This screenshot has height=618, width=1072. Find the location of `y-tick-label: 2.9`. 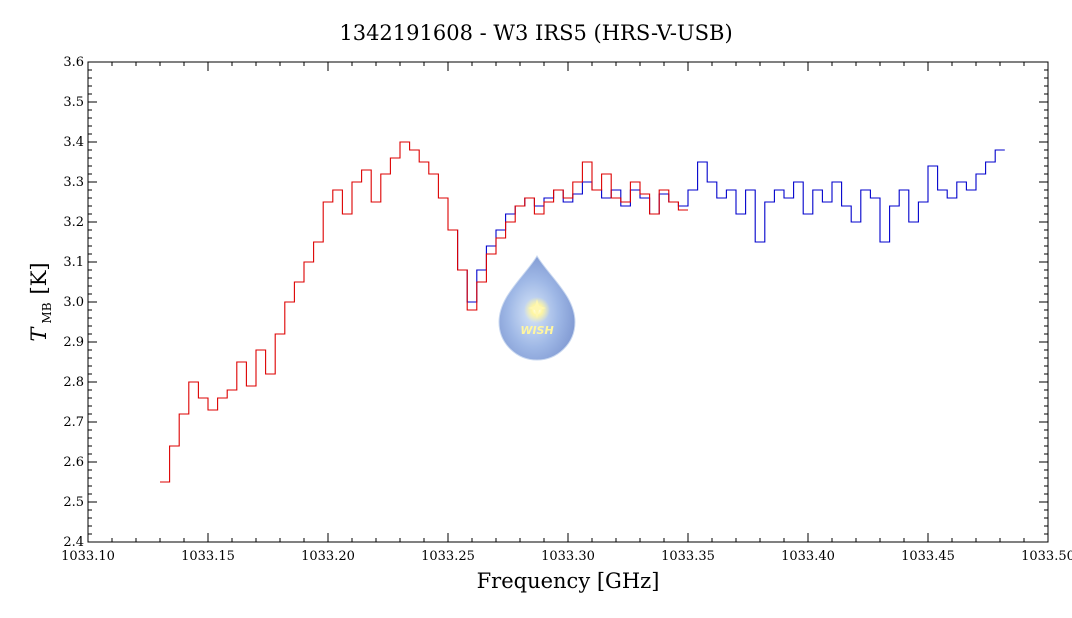

y-tick-label: 2.9 is located at coordinates (73, 342).